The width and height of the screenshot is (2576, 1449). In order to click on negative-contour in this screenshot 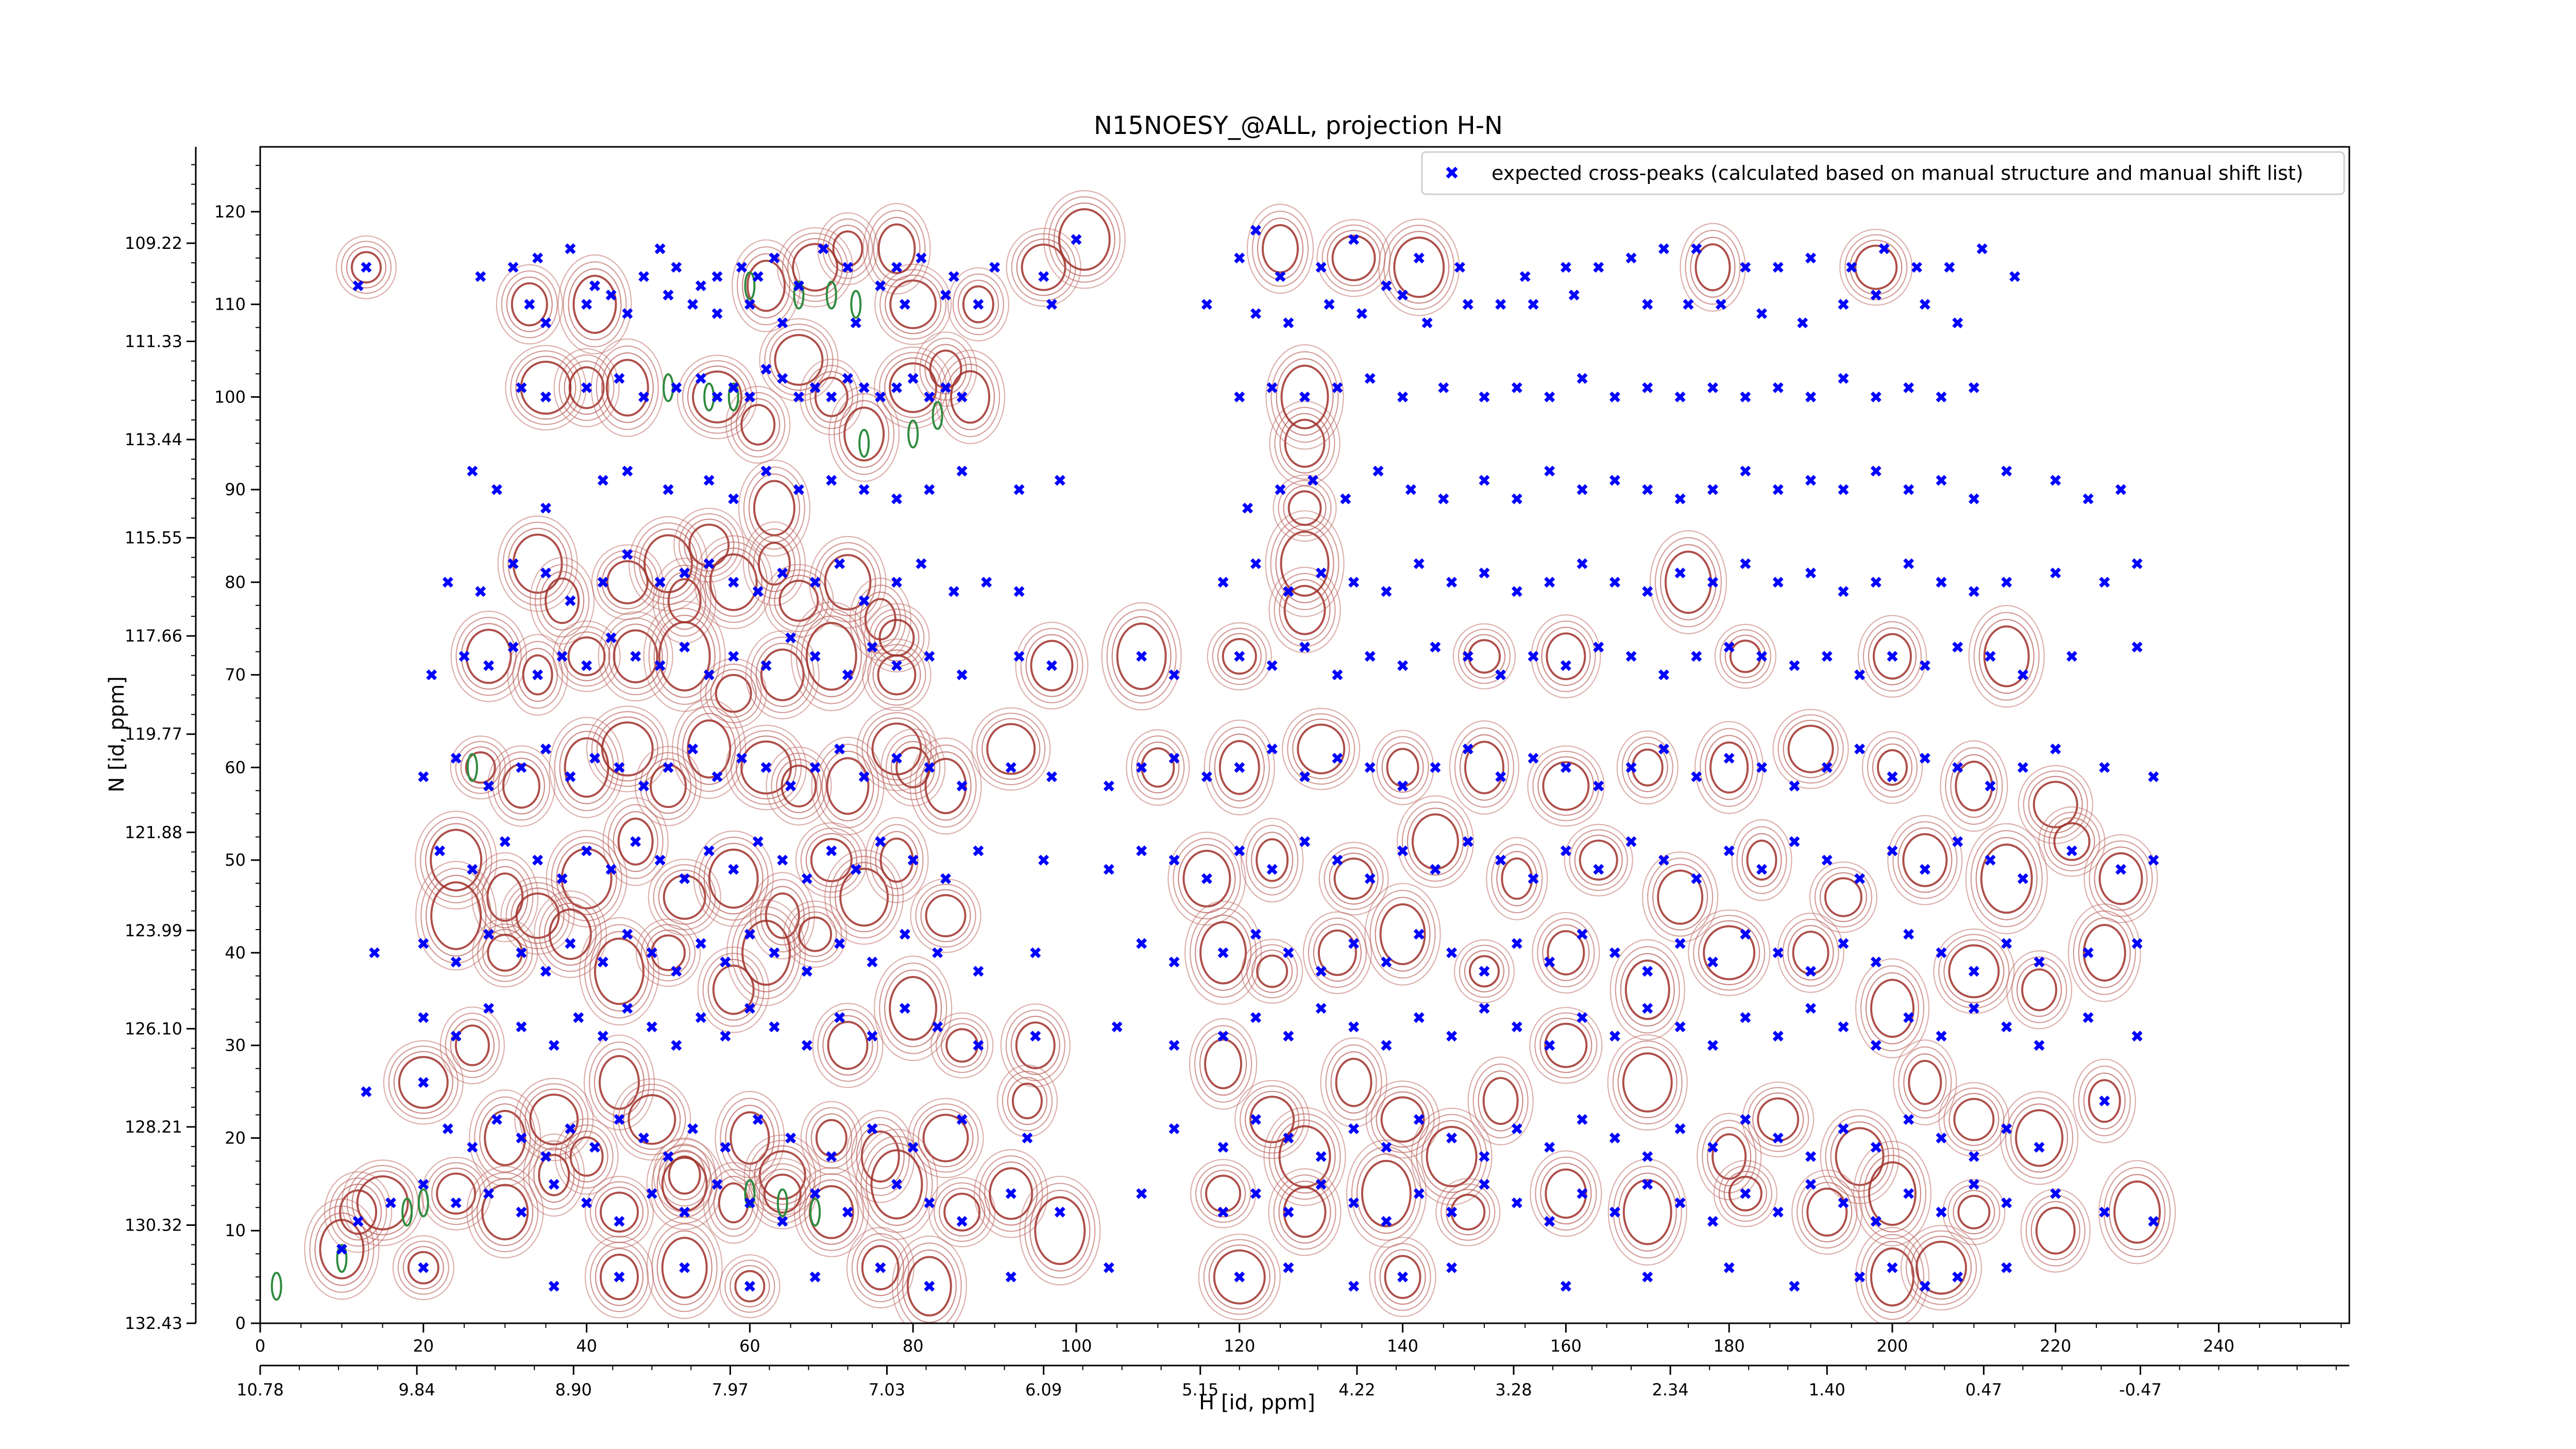, I will do `click(472, 767)`.